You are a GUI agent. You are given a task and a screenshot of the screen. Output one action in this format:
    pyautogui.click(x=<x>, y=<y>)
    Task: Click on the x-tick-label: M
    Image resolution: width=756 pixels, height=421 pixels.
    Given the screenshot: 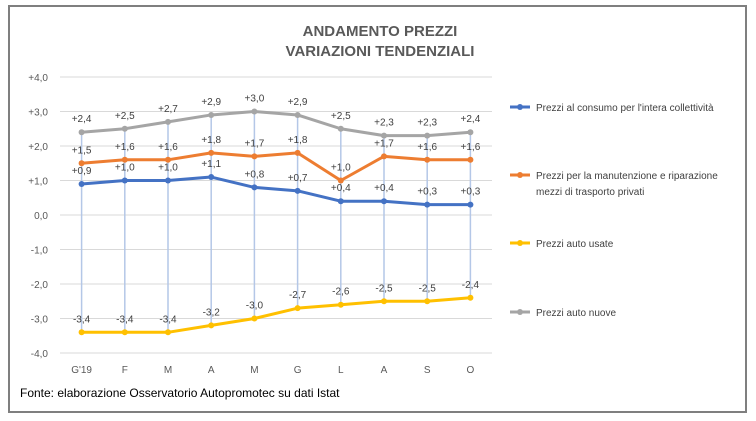 What is the action you would take?
    pyautogui.click(x=254, y=370)
    